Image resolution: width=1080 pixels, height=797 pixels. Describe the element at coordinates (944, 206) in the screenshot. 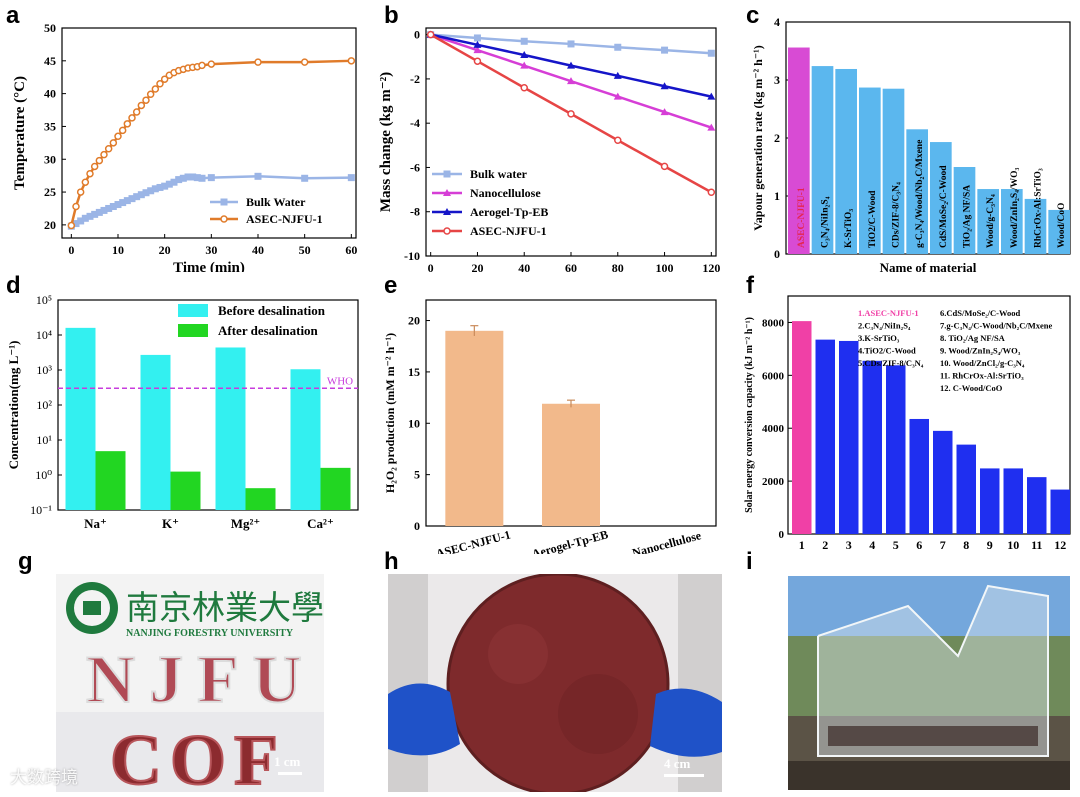

I see `bar-category-label: CdS/MoSe₂/C-Wood` at that location.